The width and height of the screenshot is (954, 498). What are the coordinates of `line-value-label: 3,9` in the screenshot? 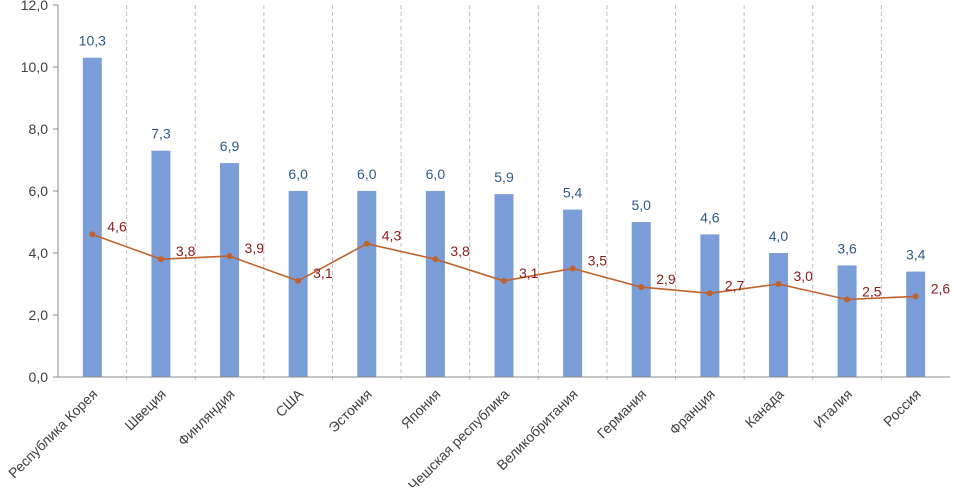 It's located at (255, 248).